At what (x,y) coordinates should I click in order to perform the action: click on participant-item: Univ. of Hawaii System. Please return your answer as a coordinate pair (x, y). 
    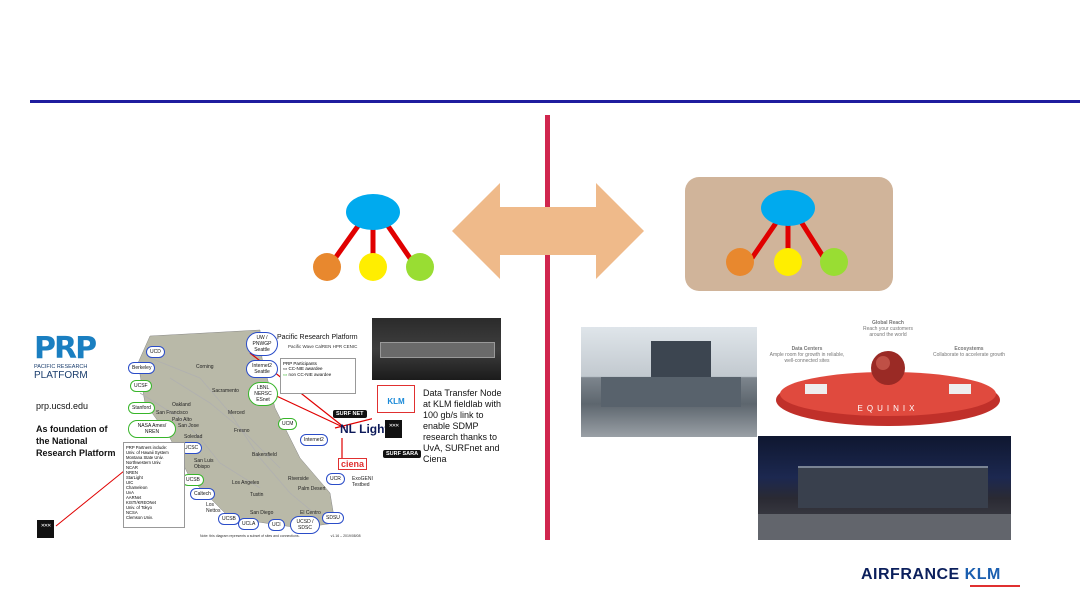
    Looking at the image, I should click on (147, 452).